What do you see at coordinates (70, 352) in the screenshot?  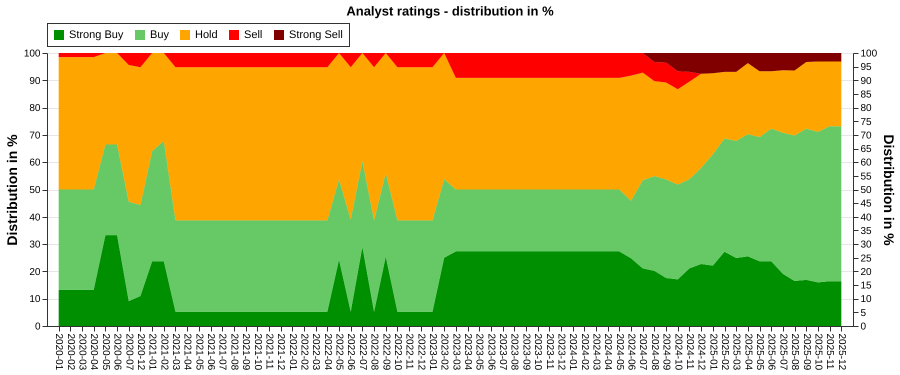 I see `x-tick-label: 2020-02` at bounding box center [70, 352].